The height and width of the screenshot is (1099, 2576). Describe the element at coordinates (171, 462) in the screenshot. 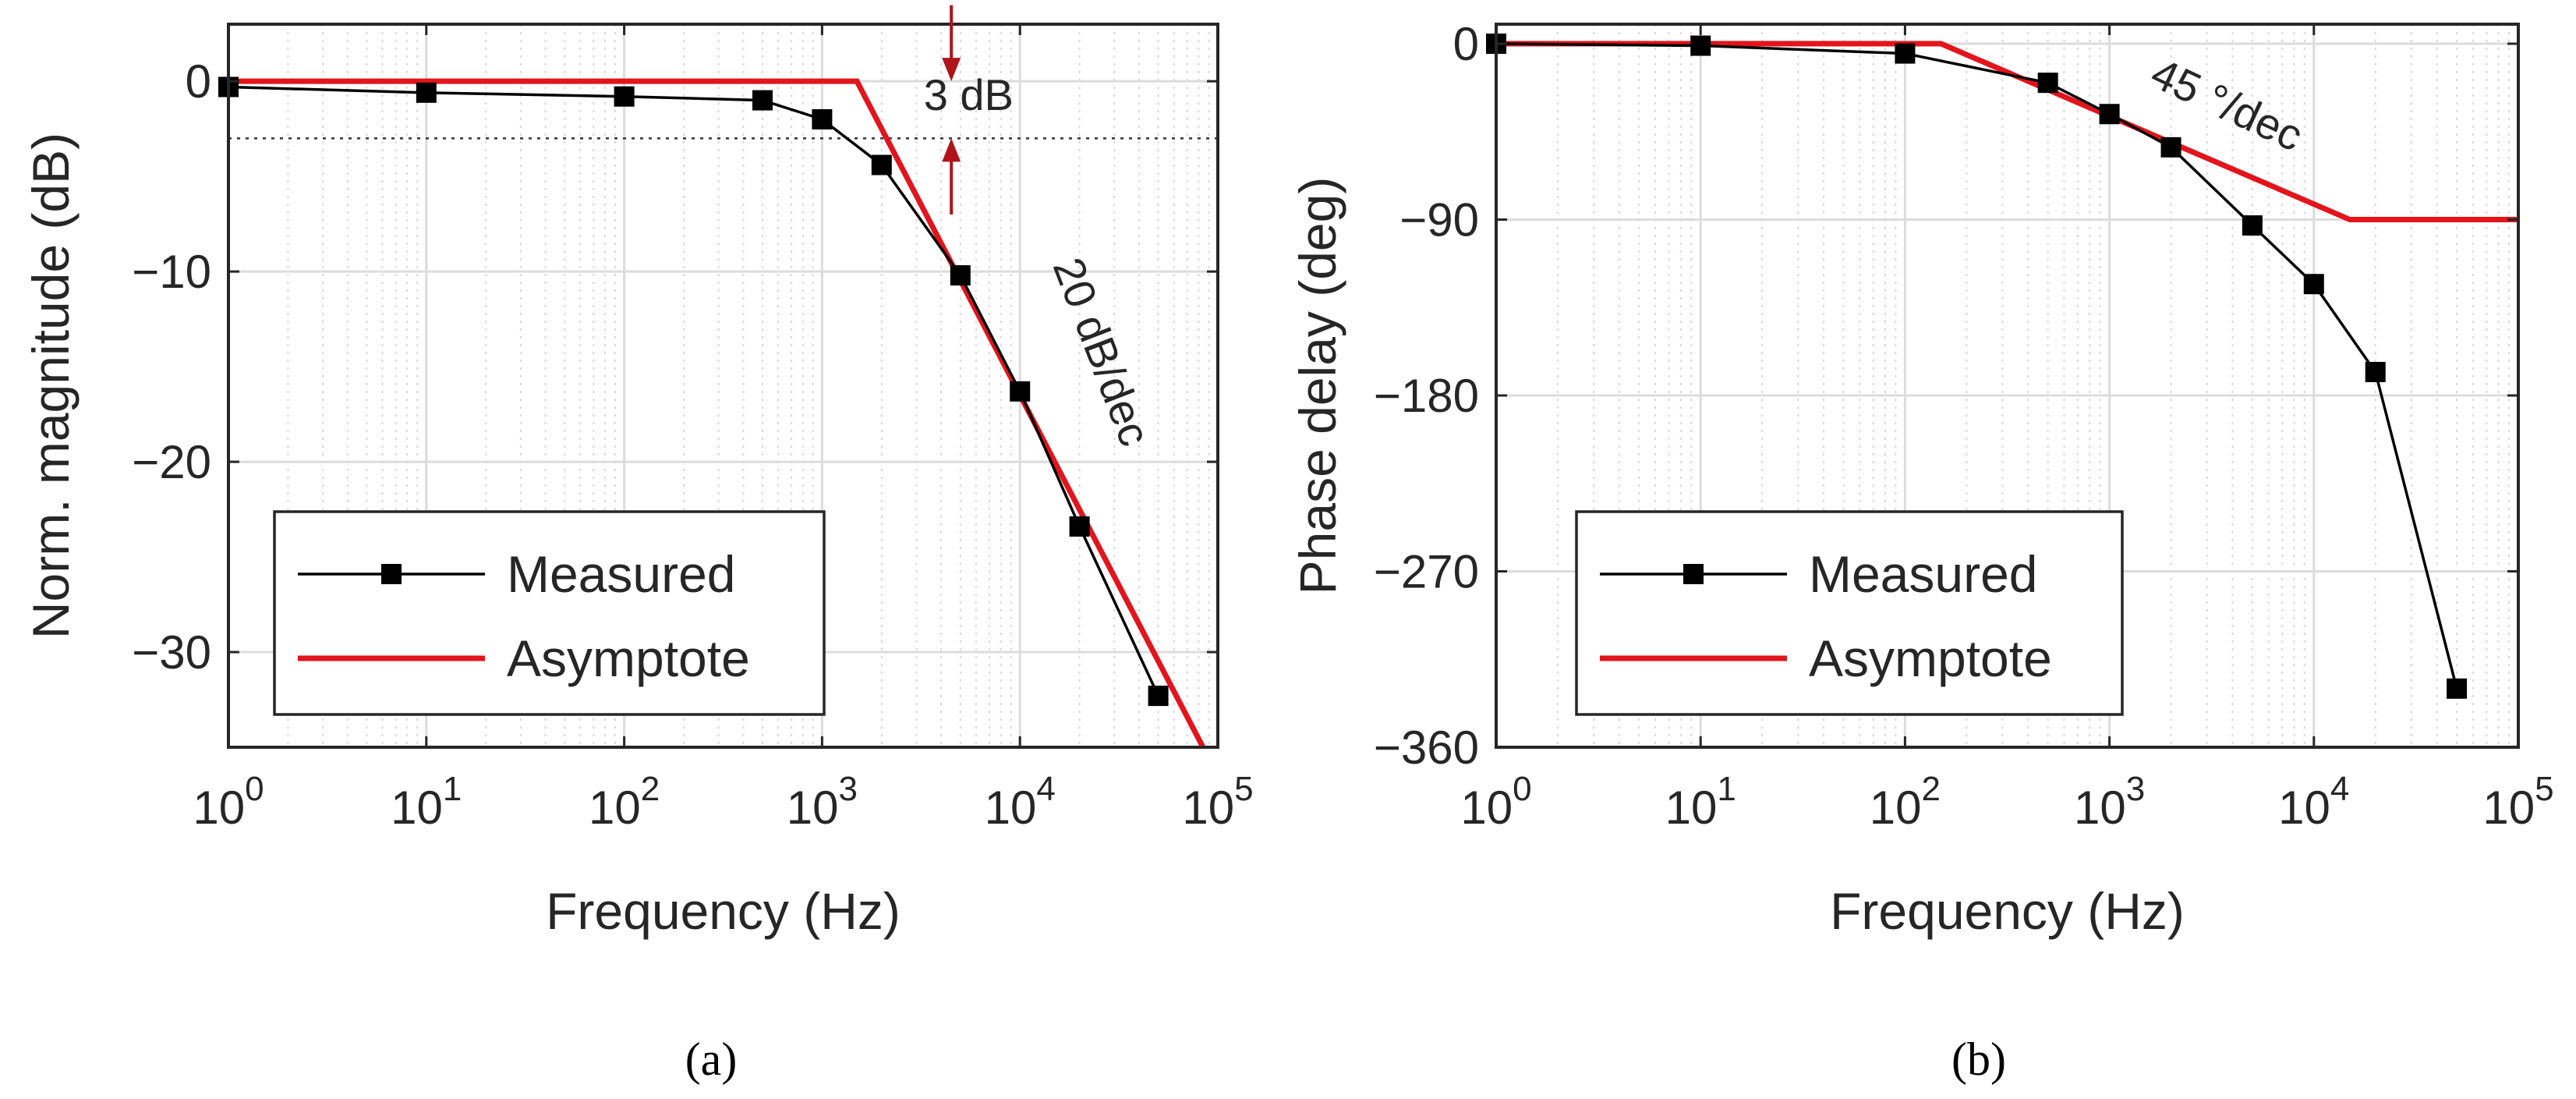

I see `y-tick-label: −20` at that location.